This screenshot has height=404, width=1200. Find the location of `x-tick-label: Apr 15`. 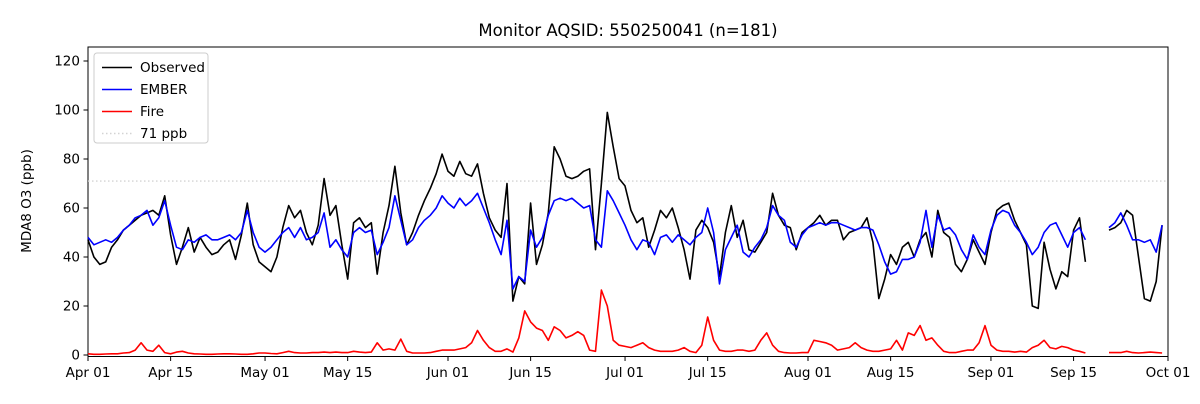

x-tick-label: Apr 15 is located at coordinates (170, 373).